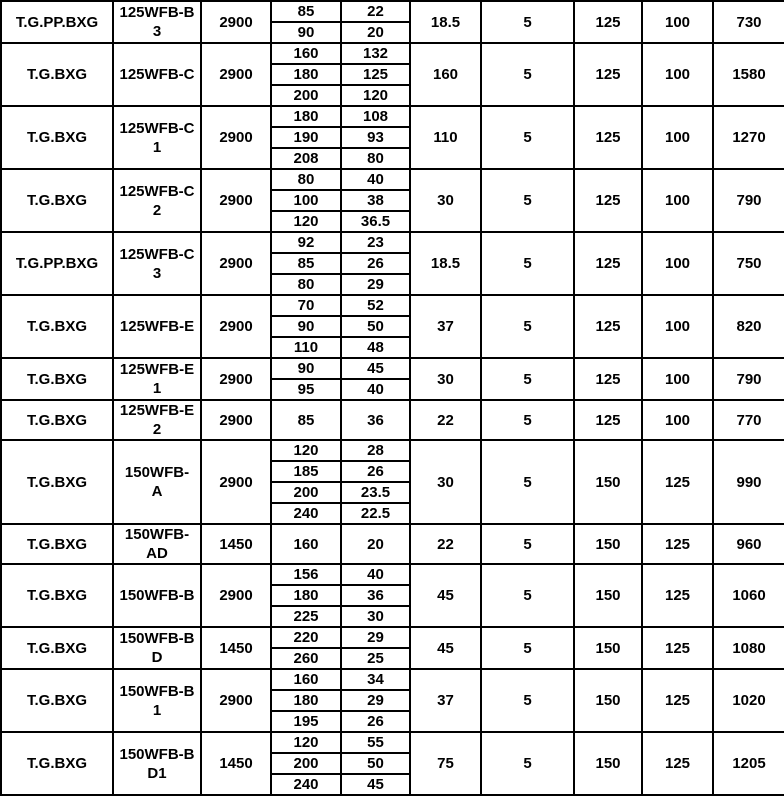 The image size is (784, 796). I want to click on head-cell: 23.5, so click(375, 492).